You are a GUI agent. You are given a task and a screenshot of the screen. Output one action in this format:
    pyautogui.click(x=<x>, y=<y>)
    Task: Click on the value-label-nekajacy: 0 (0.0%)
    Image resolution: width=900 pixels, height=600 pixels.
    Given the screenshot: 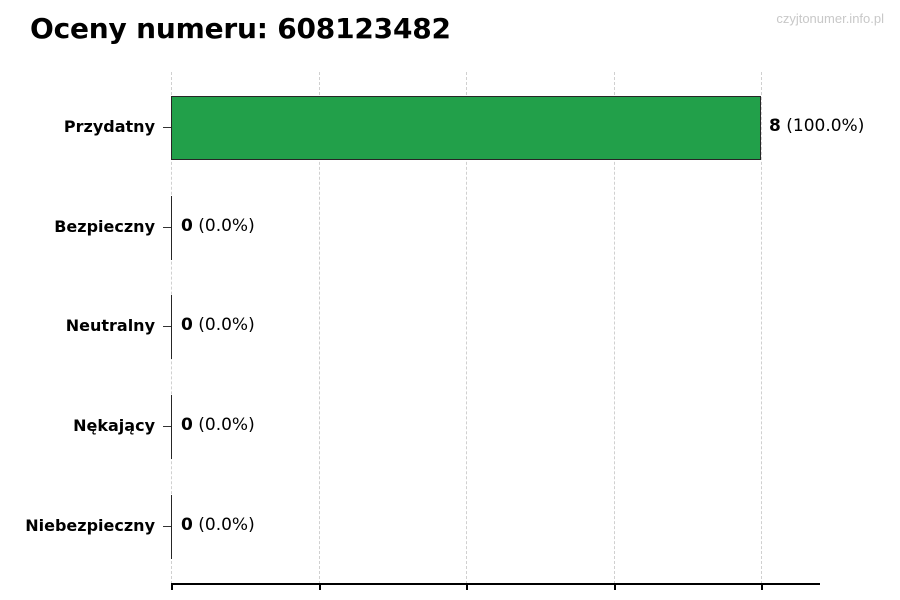 What is the action you would take?
    pyautogui.click(x=218, y=425)
    